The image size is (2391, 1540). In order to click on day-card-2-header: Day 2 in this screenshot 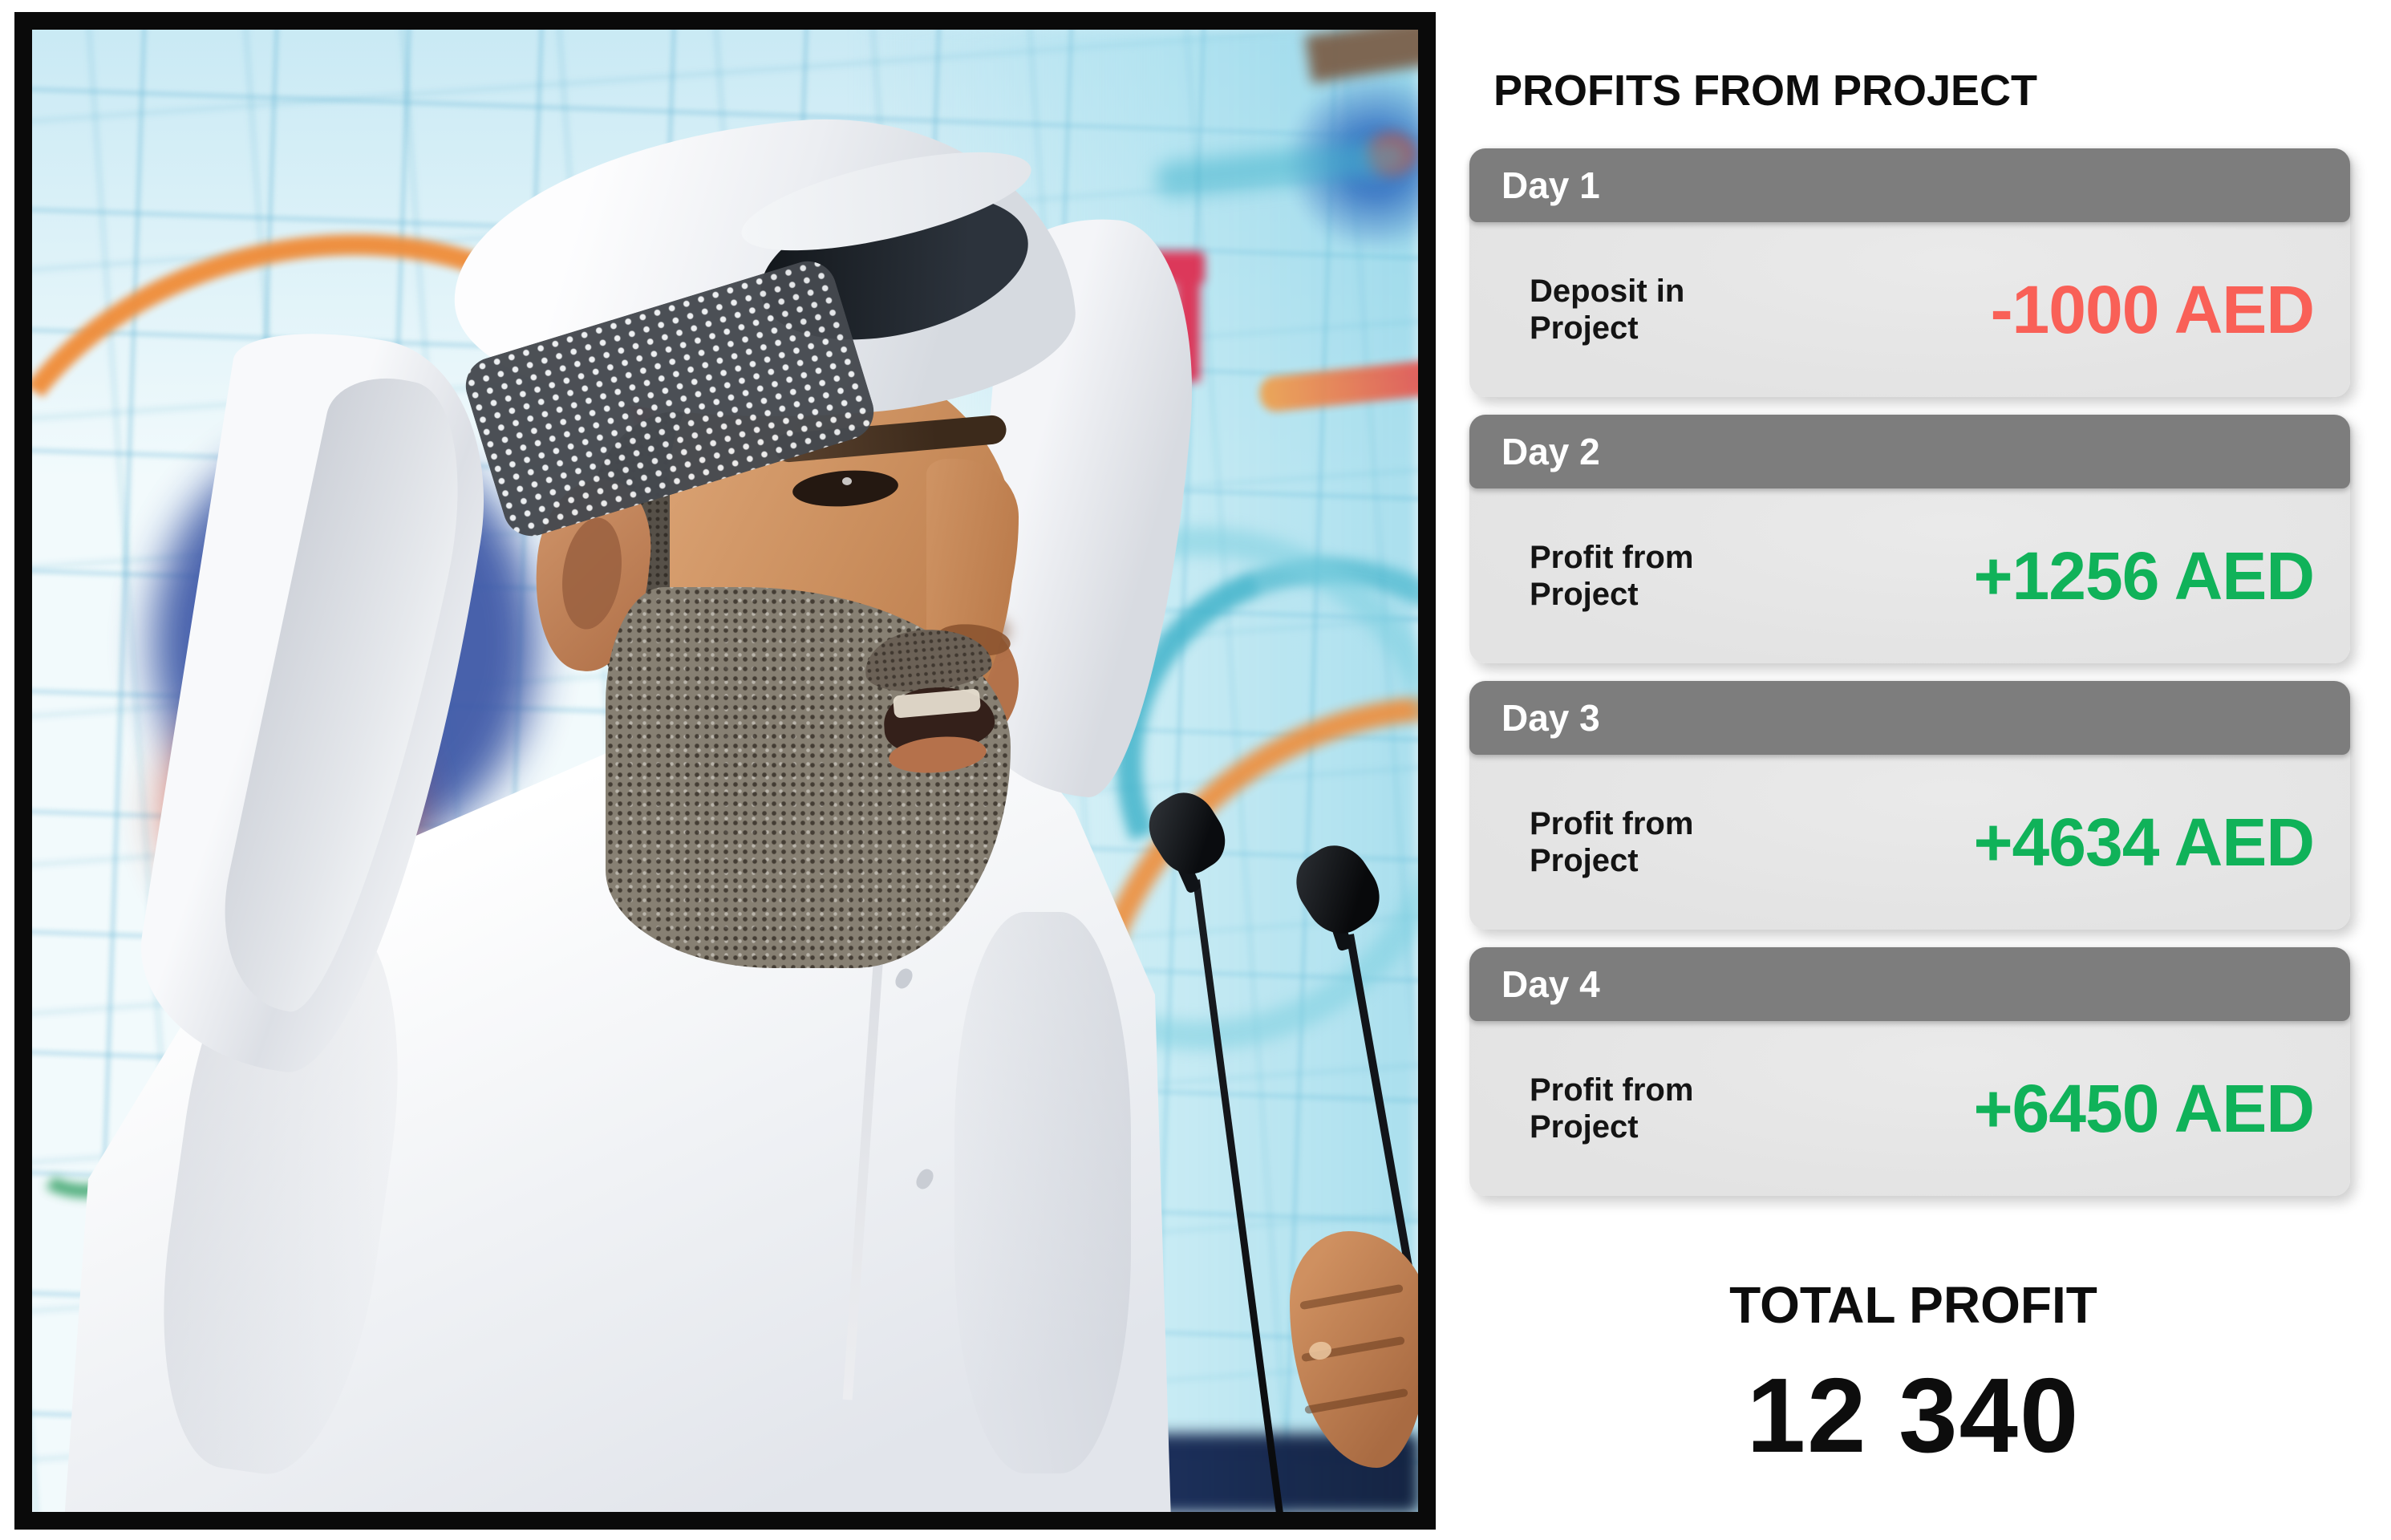, I will do `click(1909, 451)`.